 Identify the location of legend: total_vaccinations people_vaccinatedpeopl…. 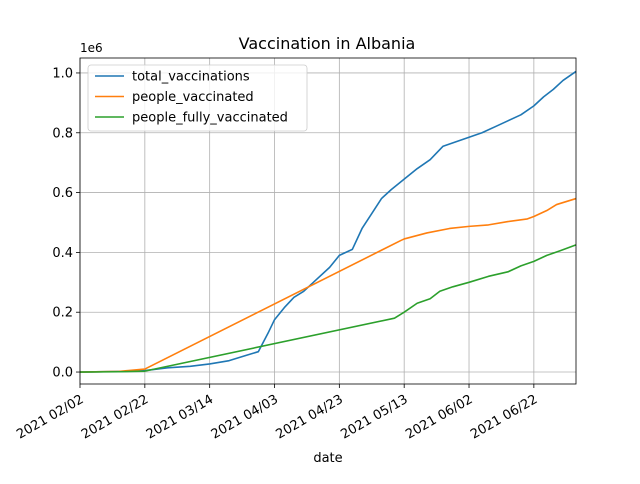
(197, 98).